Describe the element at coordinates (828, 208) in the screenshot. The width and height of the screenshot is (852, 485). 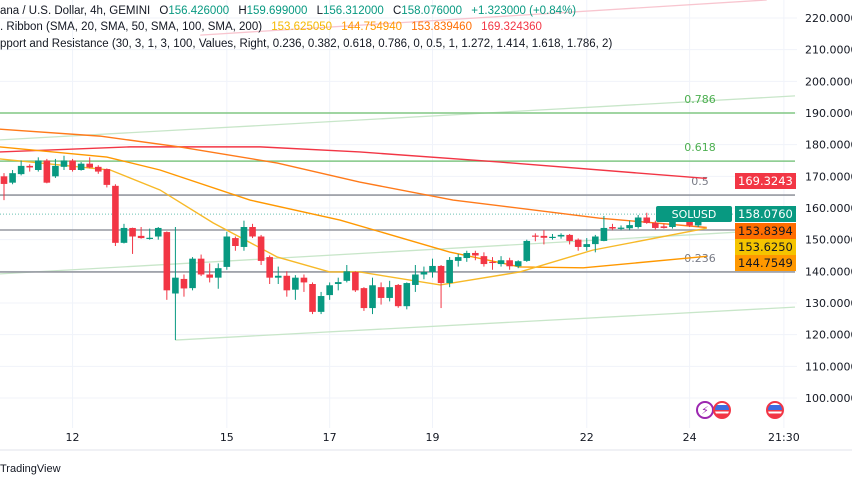
I see `price-axis-label: 160.0000` at that location.